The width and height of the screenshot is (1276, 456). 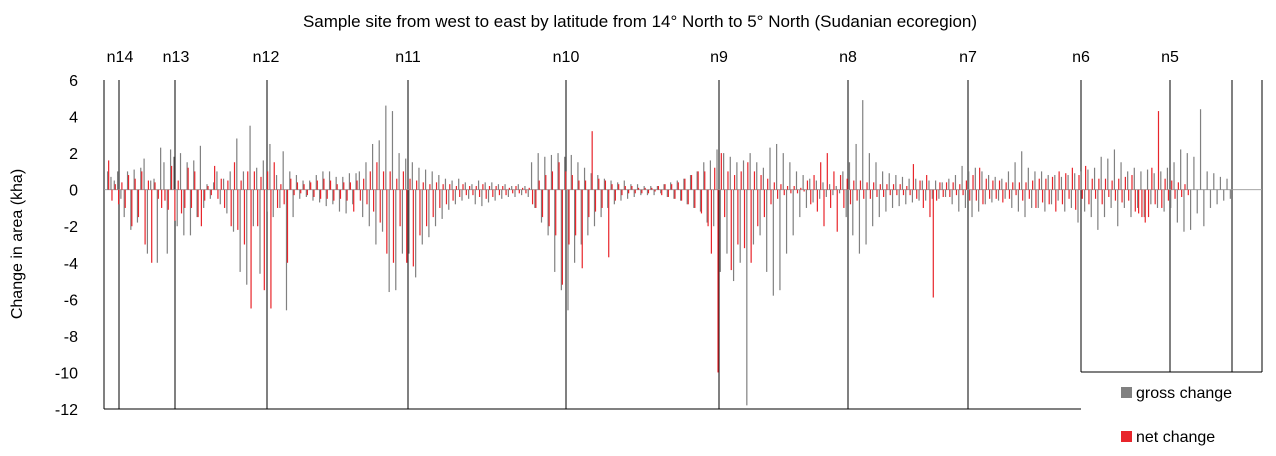 I want to click on latitude-band-labels: n14 n13 n12 n11 n10 n9 n8 n7 n6 n5, so click(x=643, y=57).